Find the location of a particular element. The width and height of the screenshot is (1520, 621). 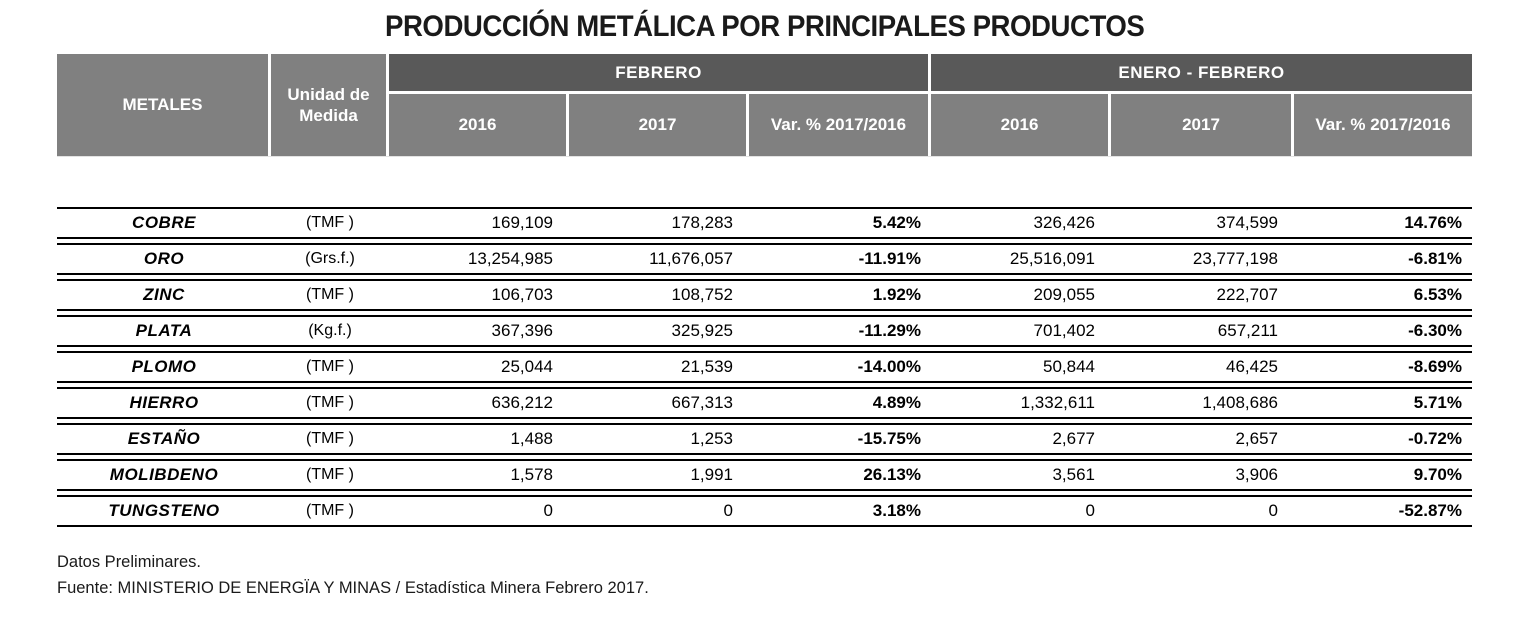

metal-name: ESTAÑO is located at coordinates (164, 438).